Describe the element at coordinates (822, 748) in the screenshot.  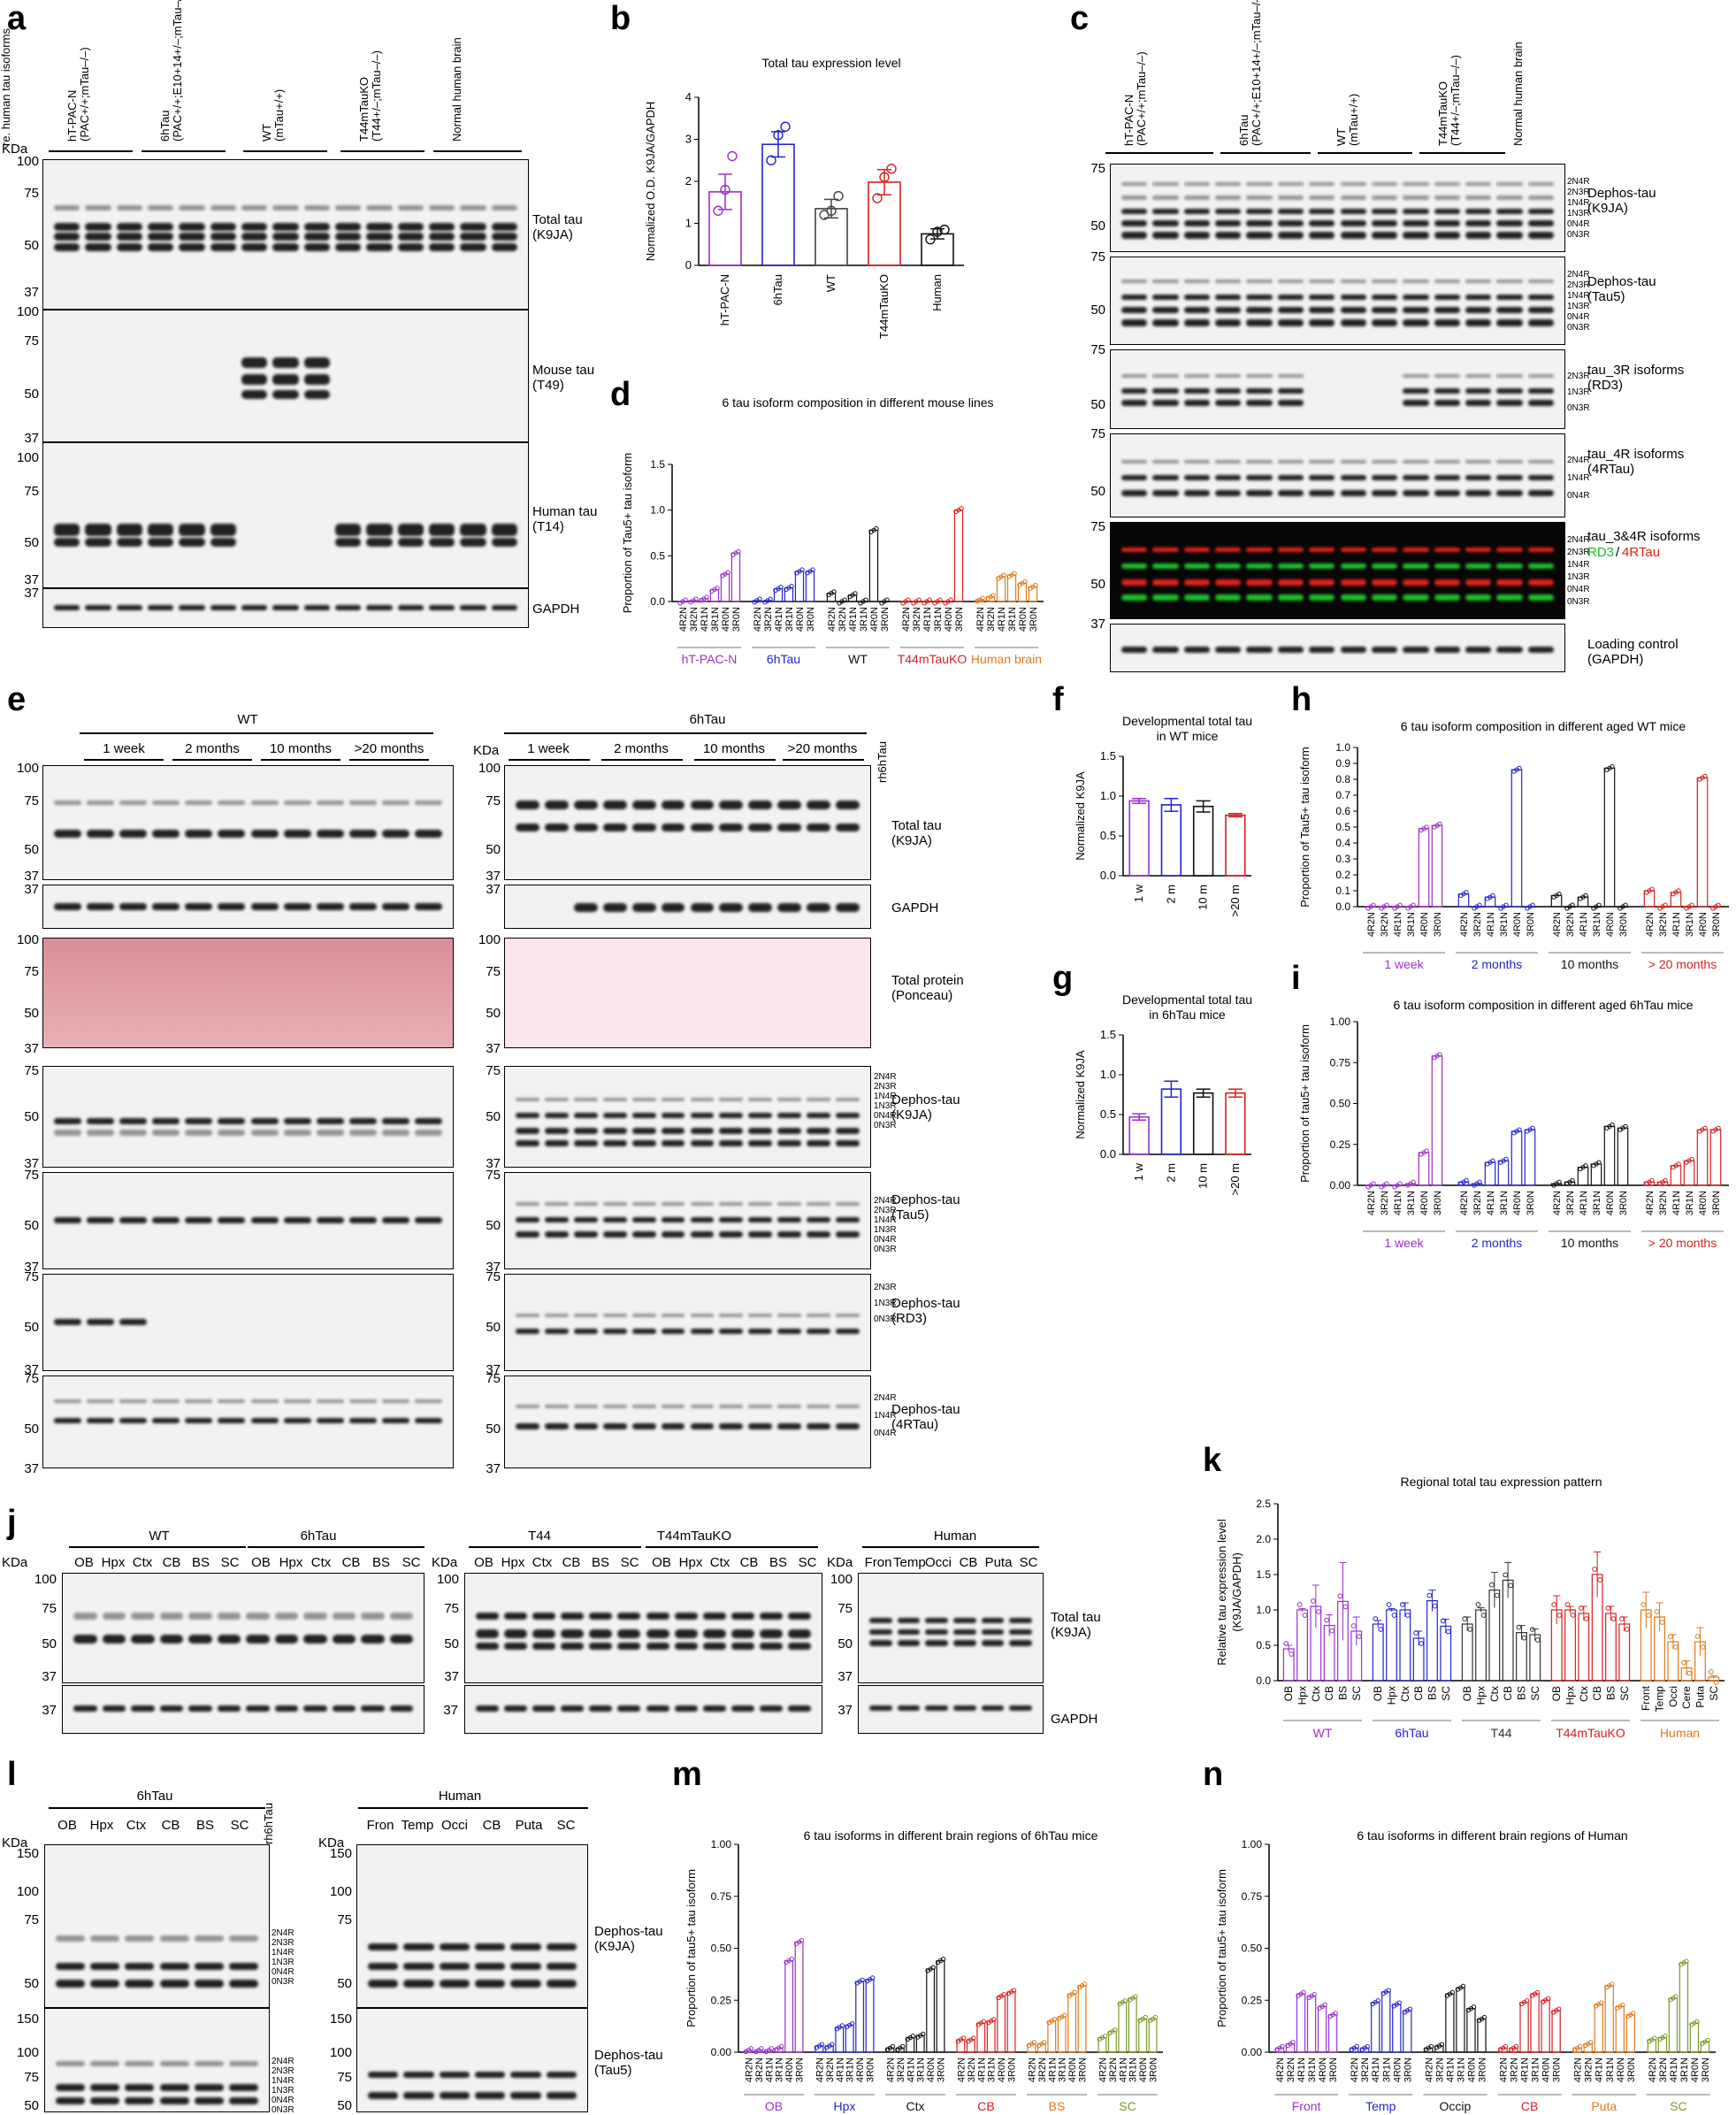
I see `panel-e-age-htau: >20 months` at that location.